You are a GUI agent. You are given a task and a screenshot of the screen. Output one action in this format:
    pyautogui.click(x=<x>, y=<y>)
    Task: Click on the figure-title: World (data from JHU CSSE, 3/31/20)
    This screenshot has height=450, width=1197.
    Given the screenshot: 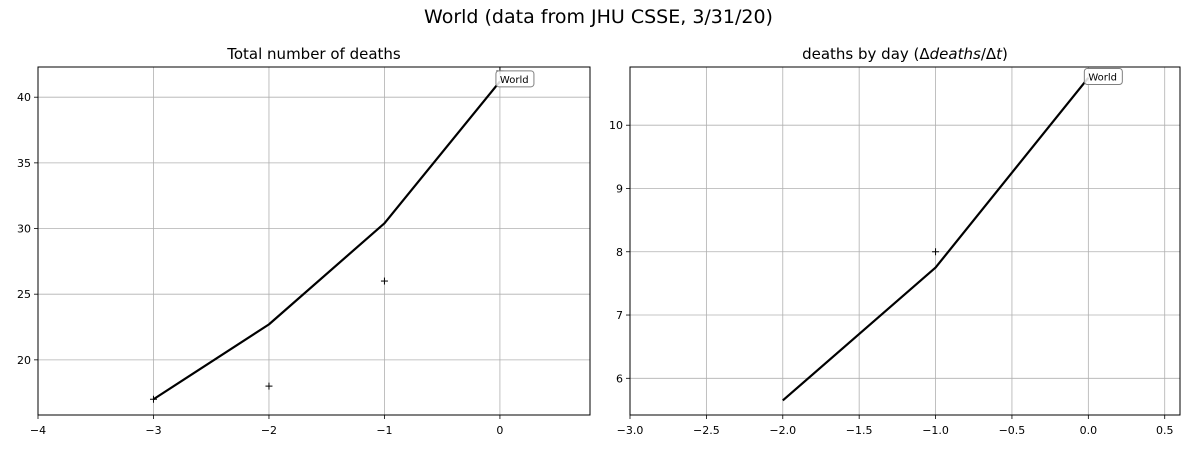 What is the action you would take?
    pyautogui.click(x=598, y=17)
    